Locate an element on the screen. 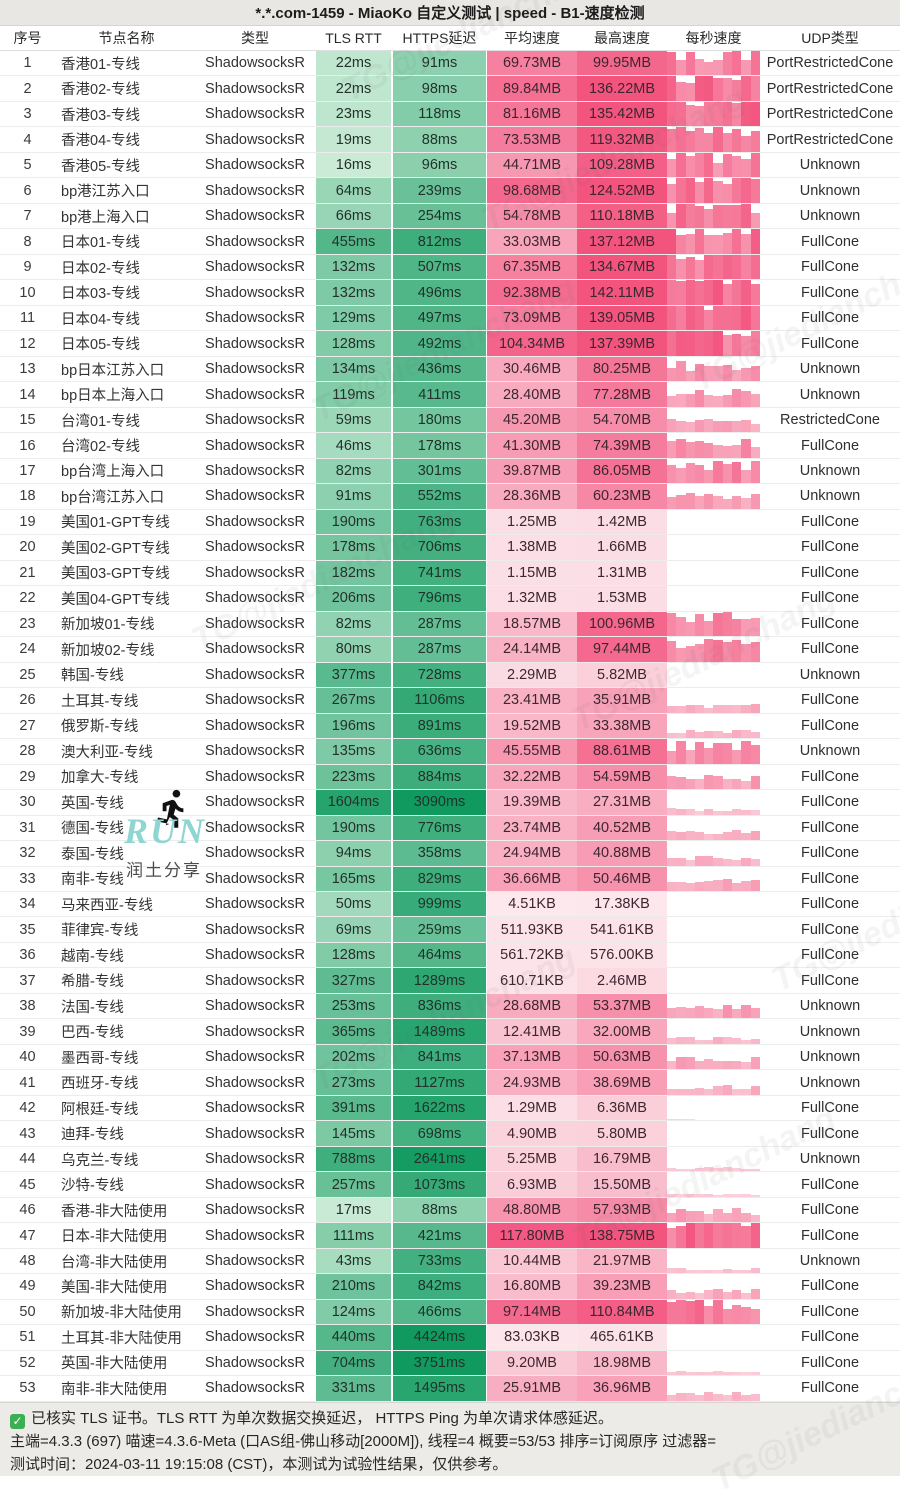  tls-rtt-cell: 788ms is located at coordinates (353, 1159).